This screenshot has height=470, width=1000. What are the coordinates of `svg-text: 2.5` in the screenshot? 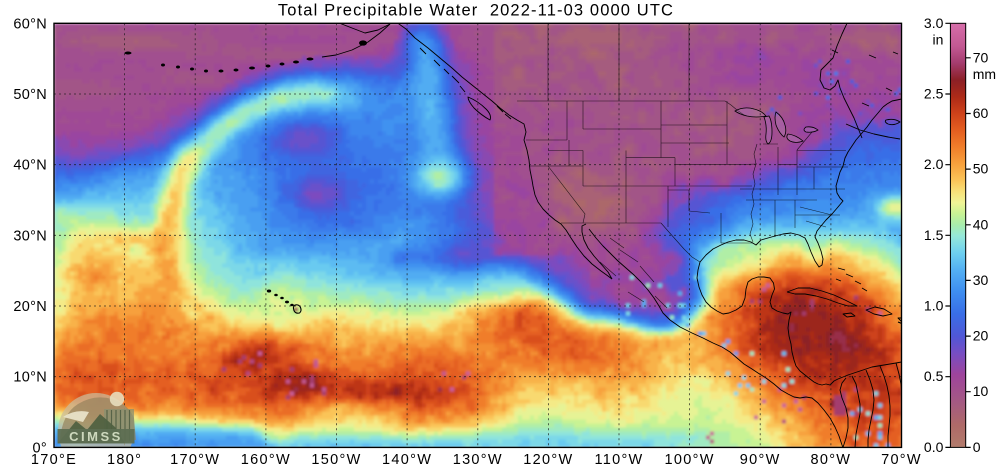 It's located at (934, 94).